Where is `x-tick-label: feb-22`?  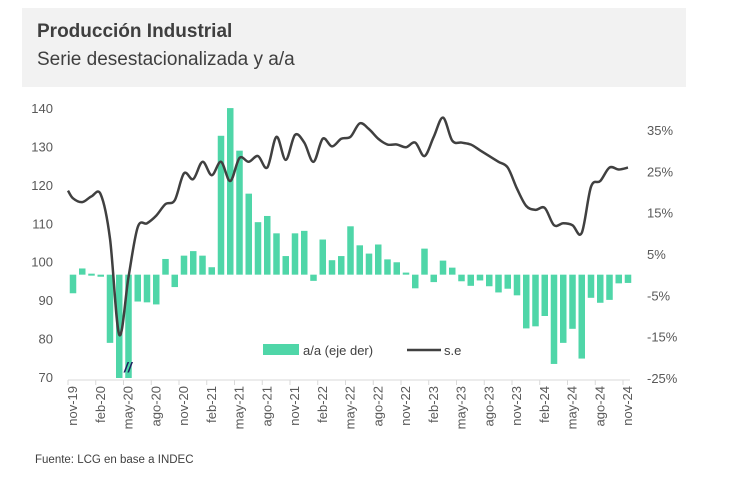
x-tick-label: feb-22 is located at coordinates (322, 404).